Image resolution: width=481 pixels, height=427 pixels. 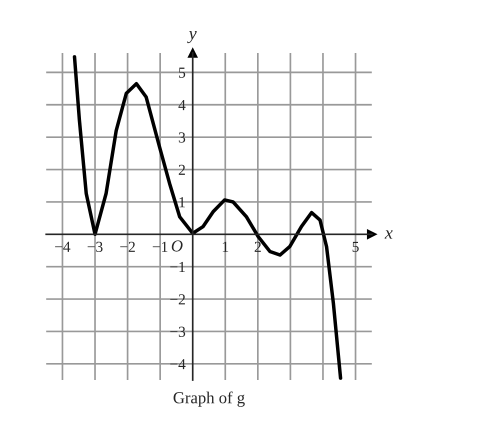 What do you see at coordinates (62, 247) in the screenshot?
I see `x-tick-label: −4` at bounding box center [62, 247].